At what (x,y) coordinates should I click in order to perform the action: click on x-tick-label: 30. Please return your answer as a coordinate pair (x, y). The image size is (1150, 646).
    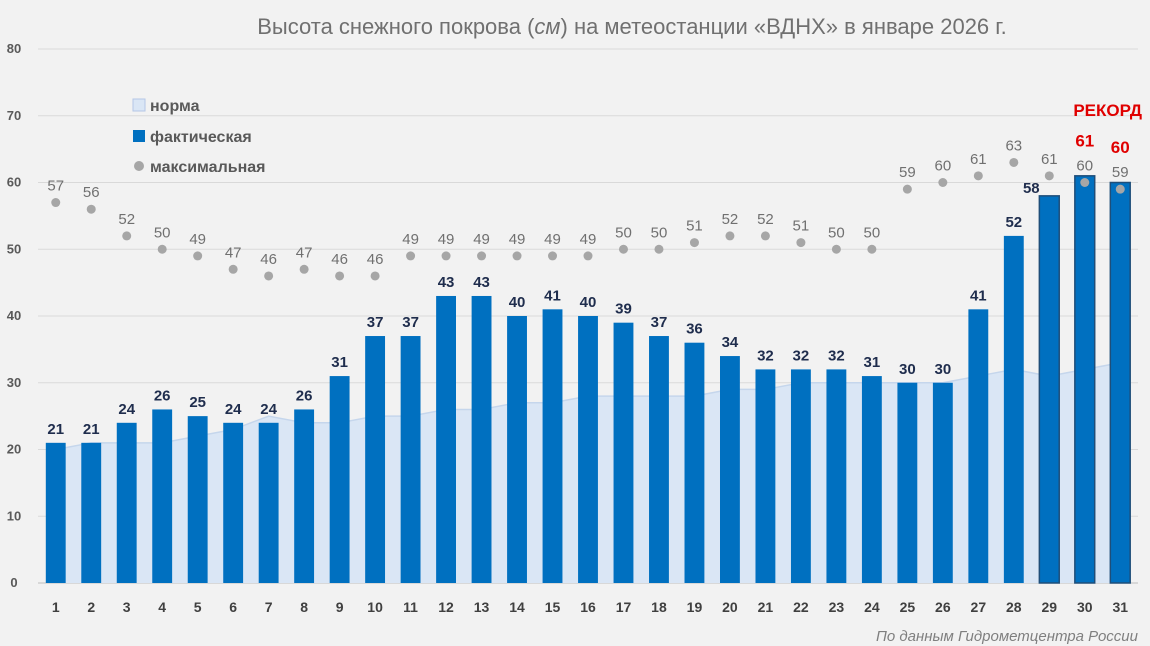
    Looking at the image, I should click on (1085, 607).